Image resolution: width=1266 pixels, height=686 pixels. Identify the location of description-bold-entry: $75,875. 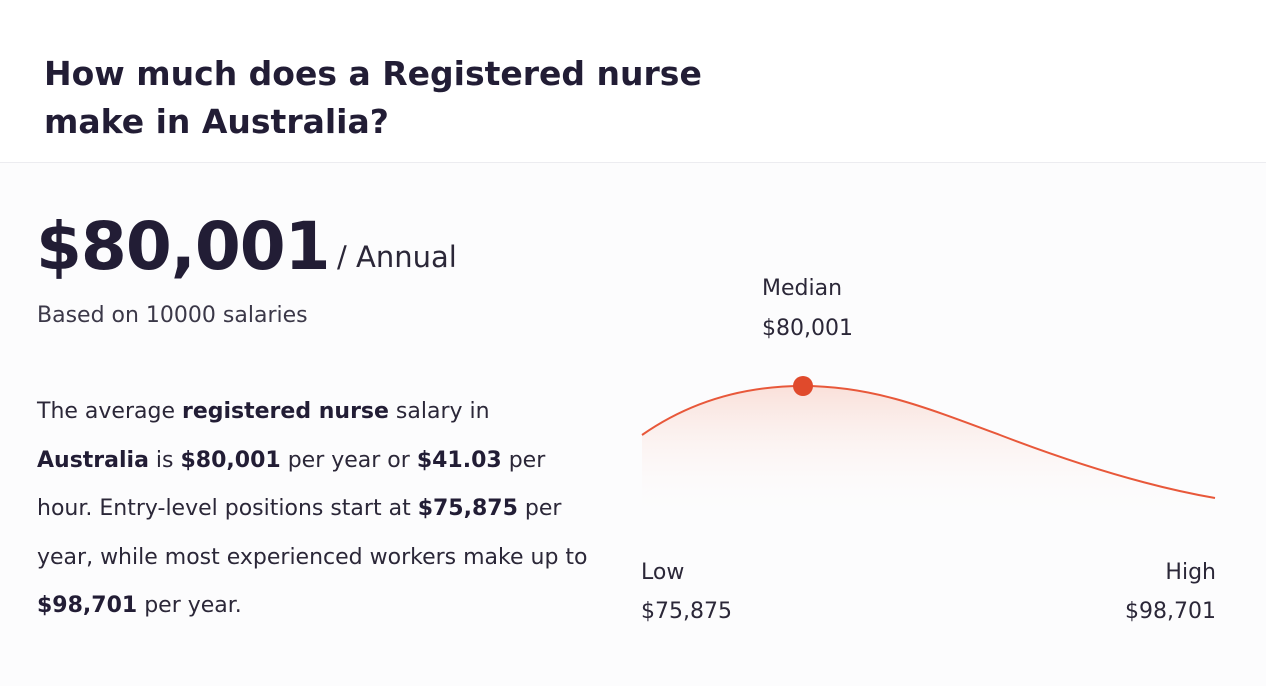
(467, 508).